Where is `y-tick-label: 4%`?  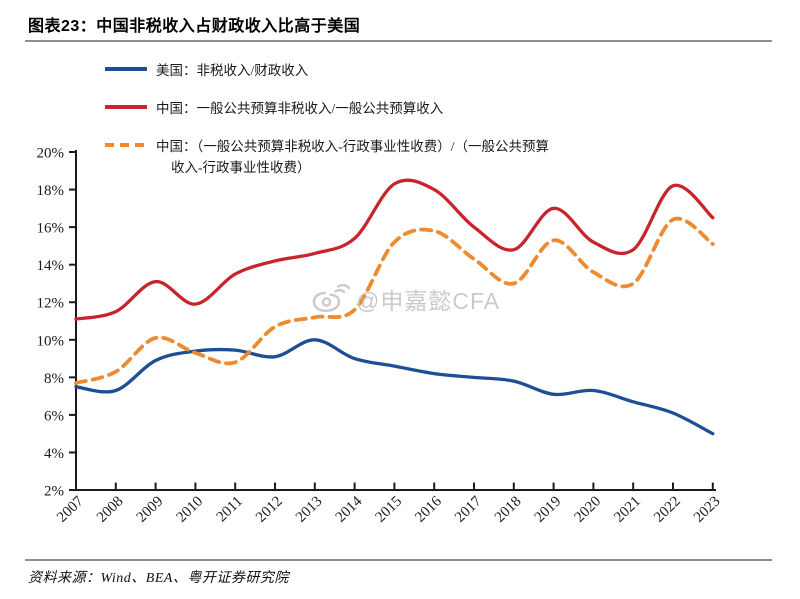
y-tick-label: 4% is located at coordinates (54, 454).